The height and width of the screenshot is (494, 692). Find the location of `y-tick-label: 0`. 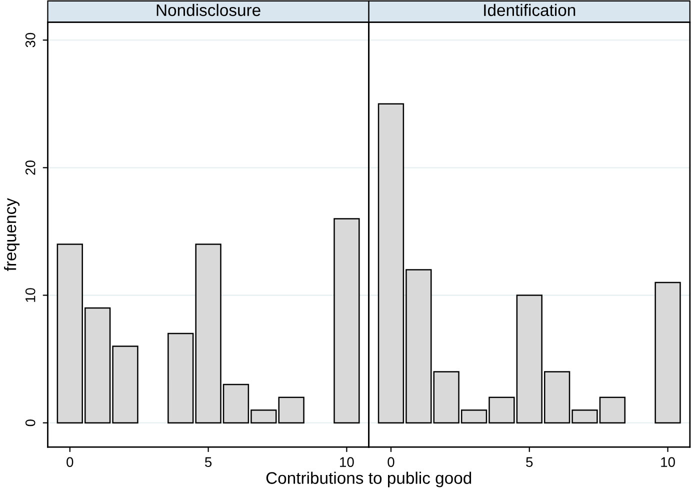

y-tick-label: 0 is located at coordinates (30, 423).